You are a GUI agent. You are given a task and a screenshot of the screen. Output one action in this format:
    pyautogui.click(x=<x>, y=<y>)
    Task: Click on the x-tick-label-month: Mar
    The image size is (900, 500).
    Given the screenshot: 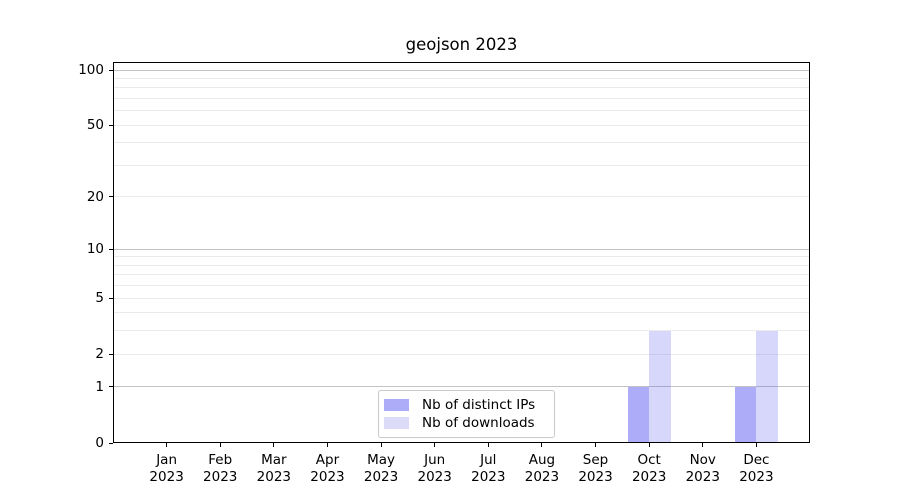 What is the action you would take?
    pyautogui.click(x=274, y=460)
    